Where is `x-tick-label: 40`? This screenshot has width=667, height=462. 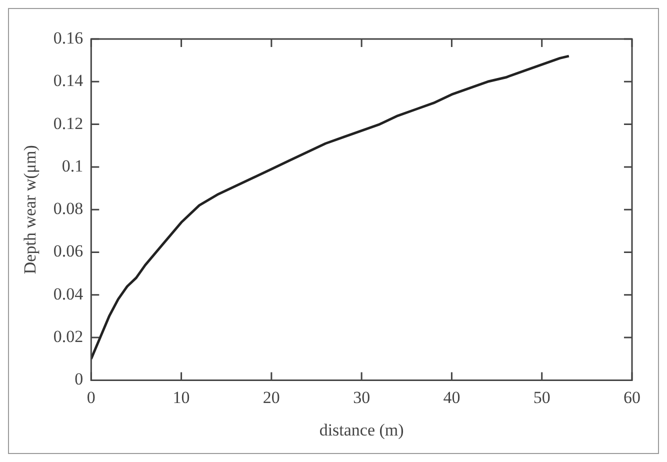 x-tick-label: 40 is located at coordinates (451, 397).